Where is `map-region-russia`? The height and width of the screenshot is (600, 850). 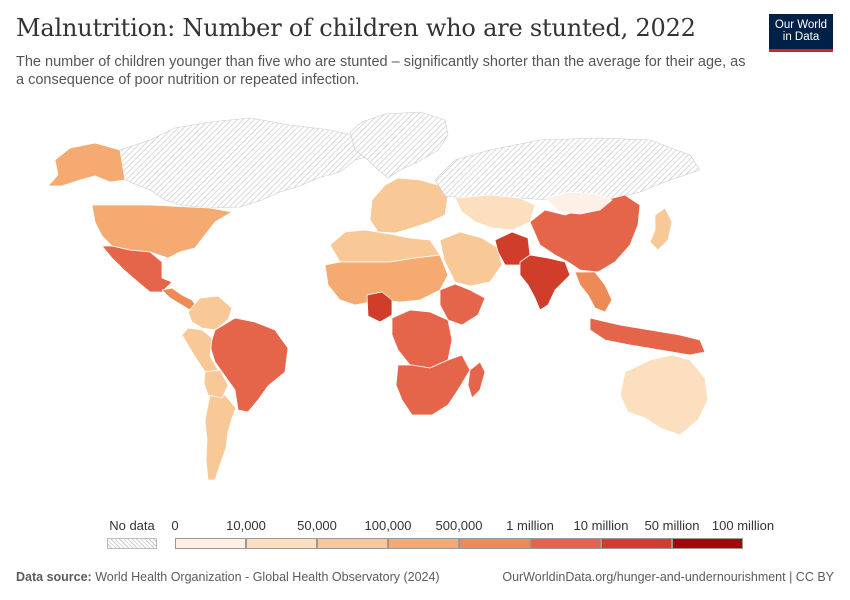 map-region-russia is located at coordinates (567, 169).